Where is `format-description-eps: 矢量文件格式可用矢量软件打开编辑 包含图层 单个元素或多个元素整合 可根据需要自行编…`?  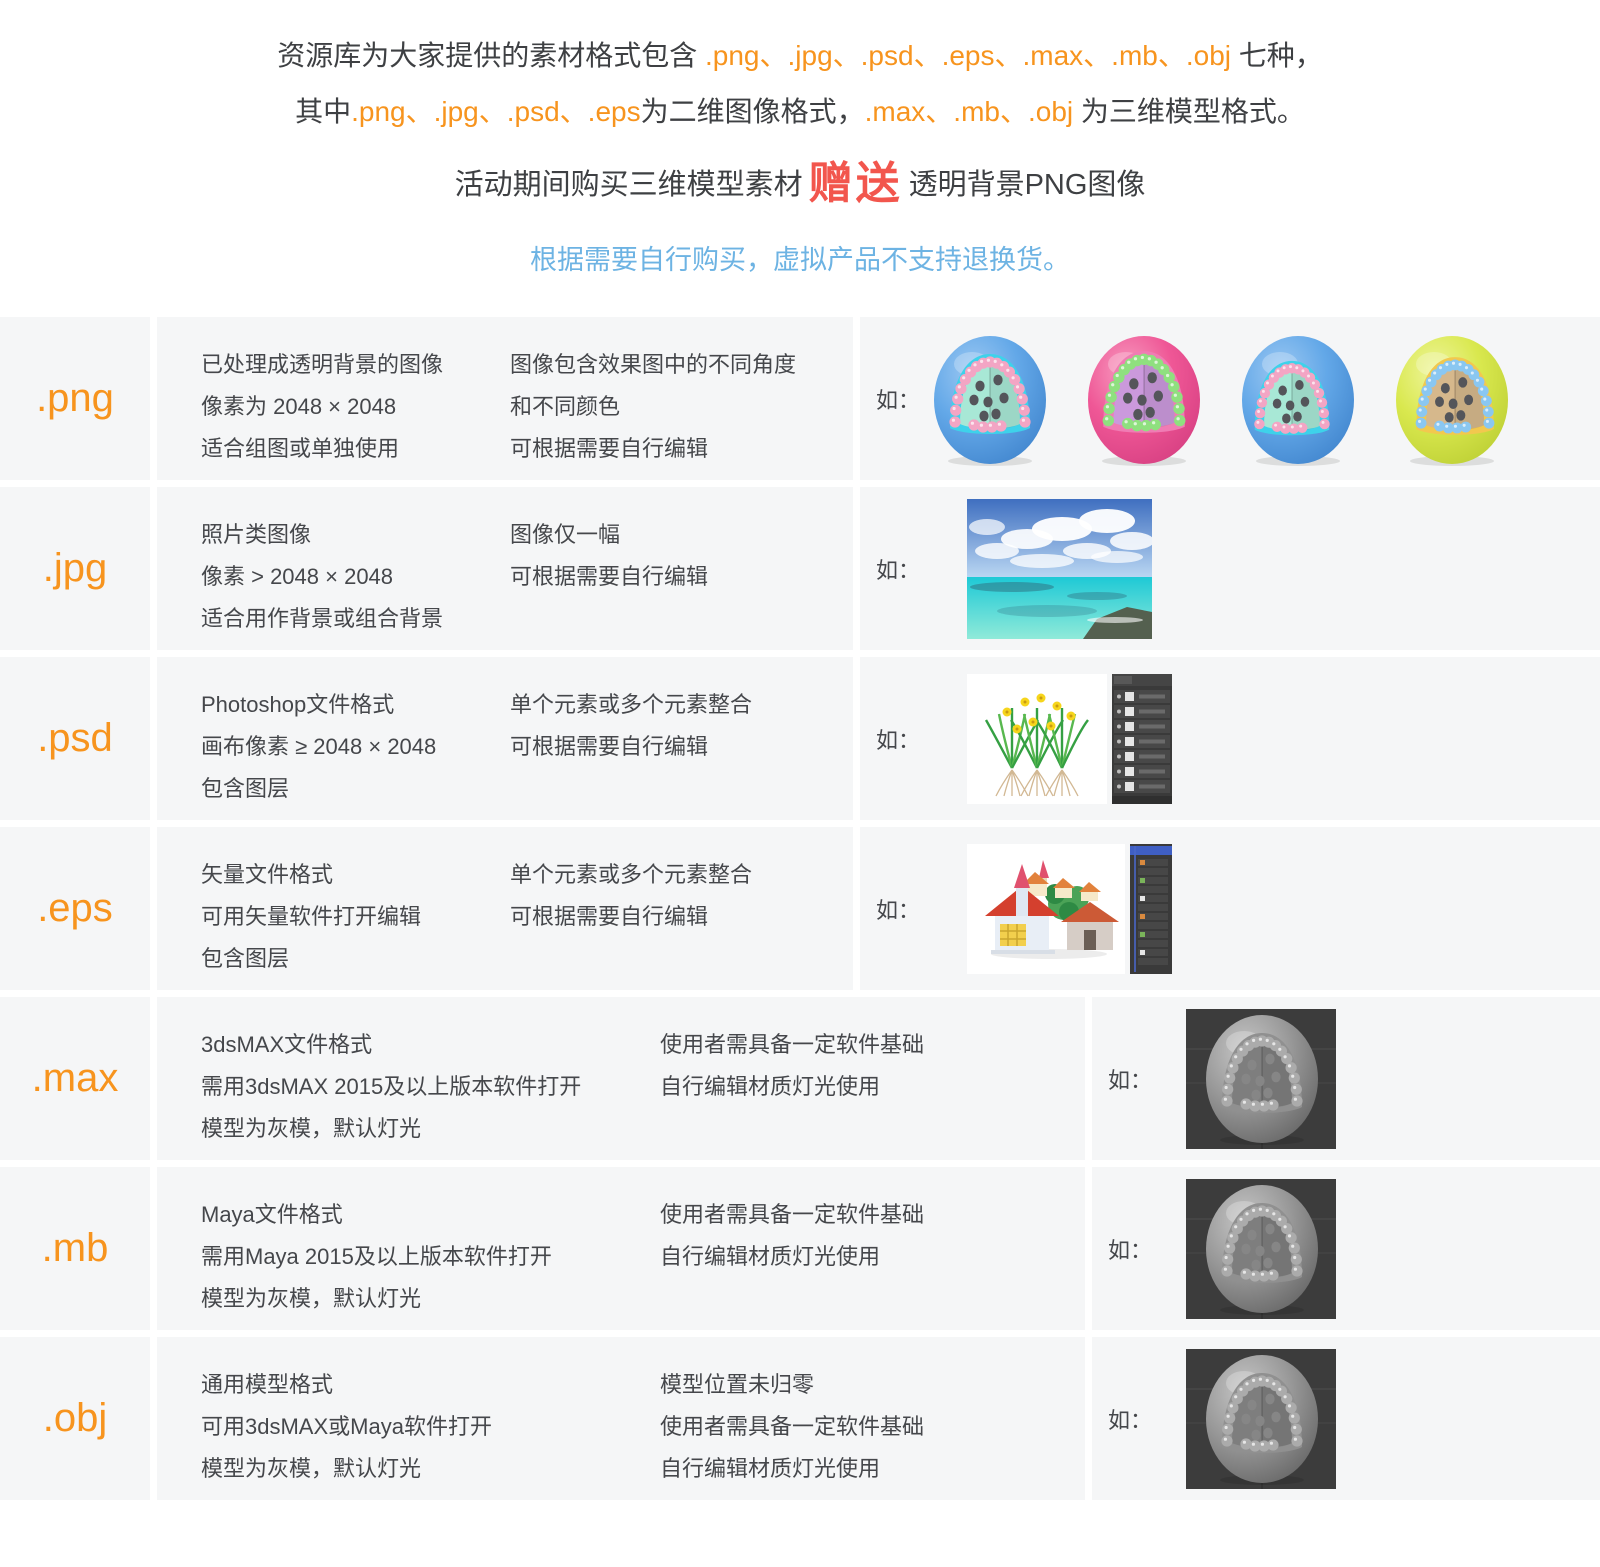
format-description-eps: 矢量文件格式可用矢量软件打开编辑 包含图层 单个元素或多个元素整合 可根据需要自行编… is located at coordinates (505, 908).